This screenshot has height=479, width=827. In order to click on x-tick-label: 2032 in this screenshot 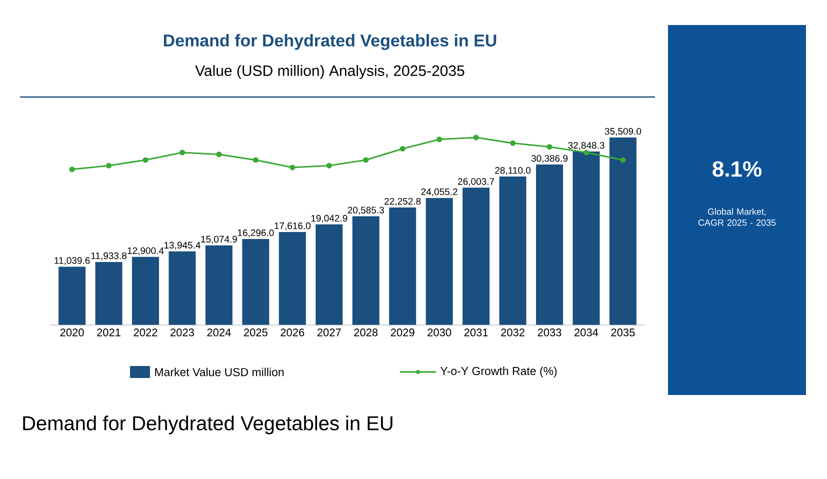, I will do `click(512, 332)`.